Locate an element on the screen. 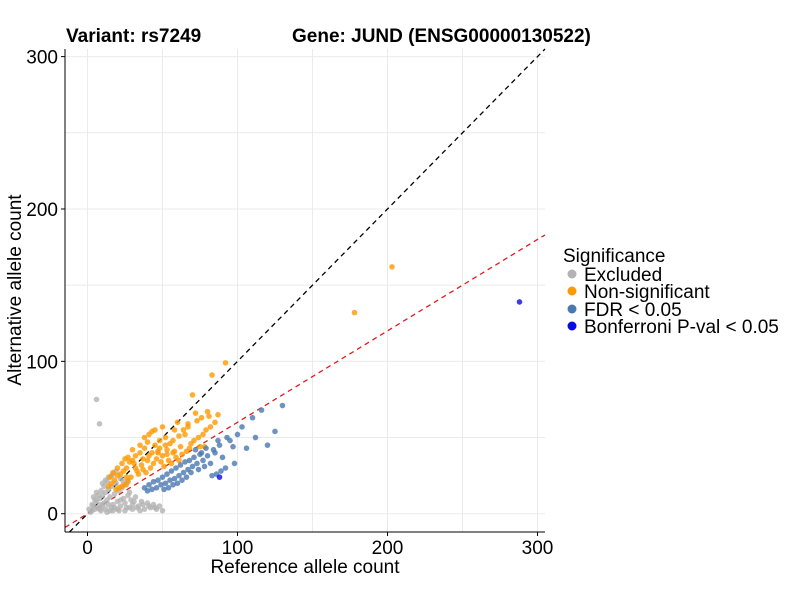 The width and height of the screenshot is (800, 600). title-gene: Gene: JUND (ENSG00000130522) is located at coordinates (441, 36).